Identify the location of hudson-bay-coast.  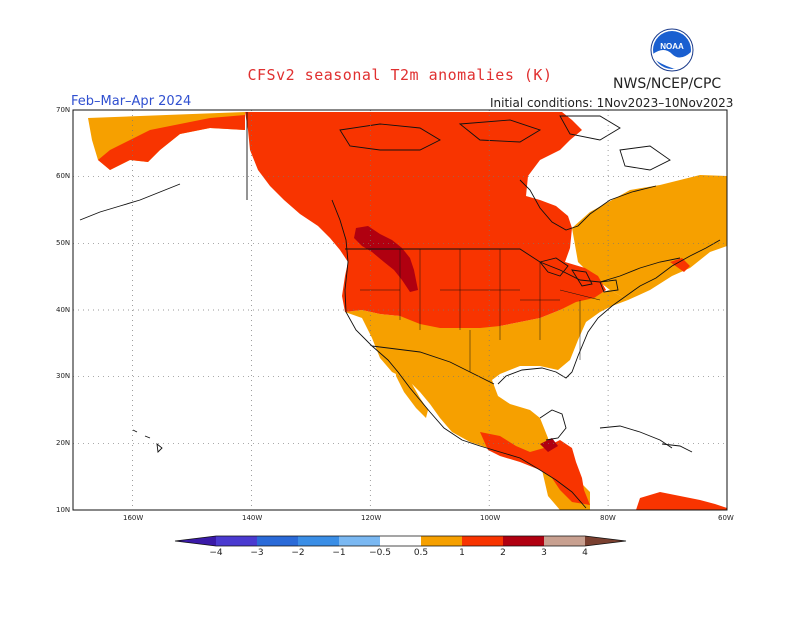
(588, 205).